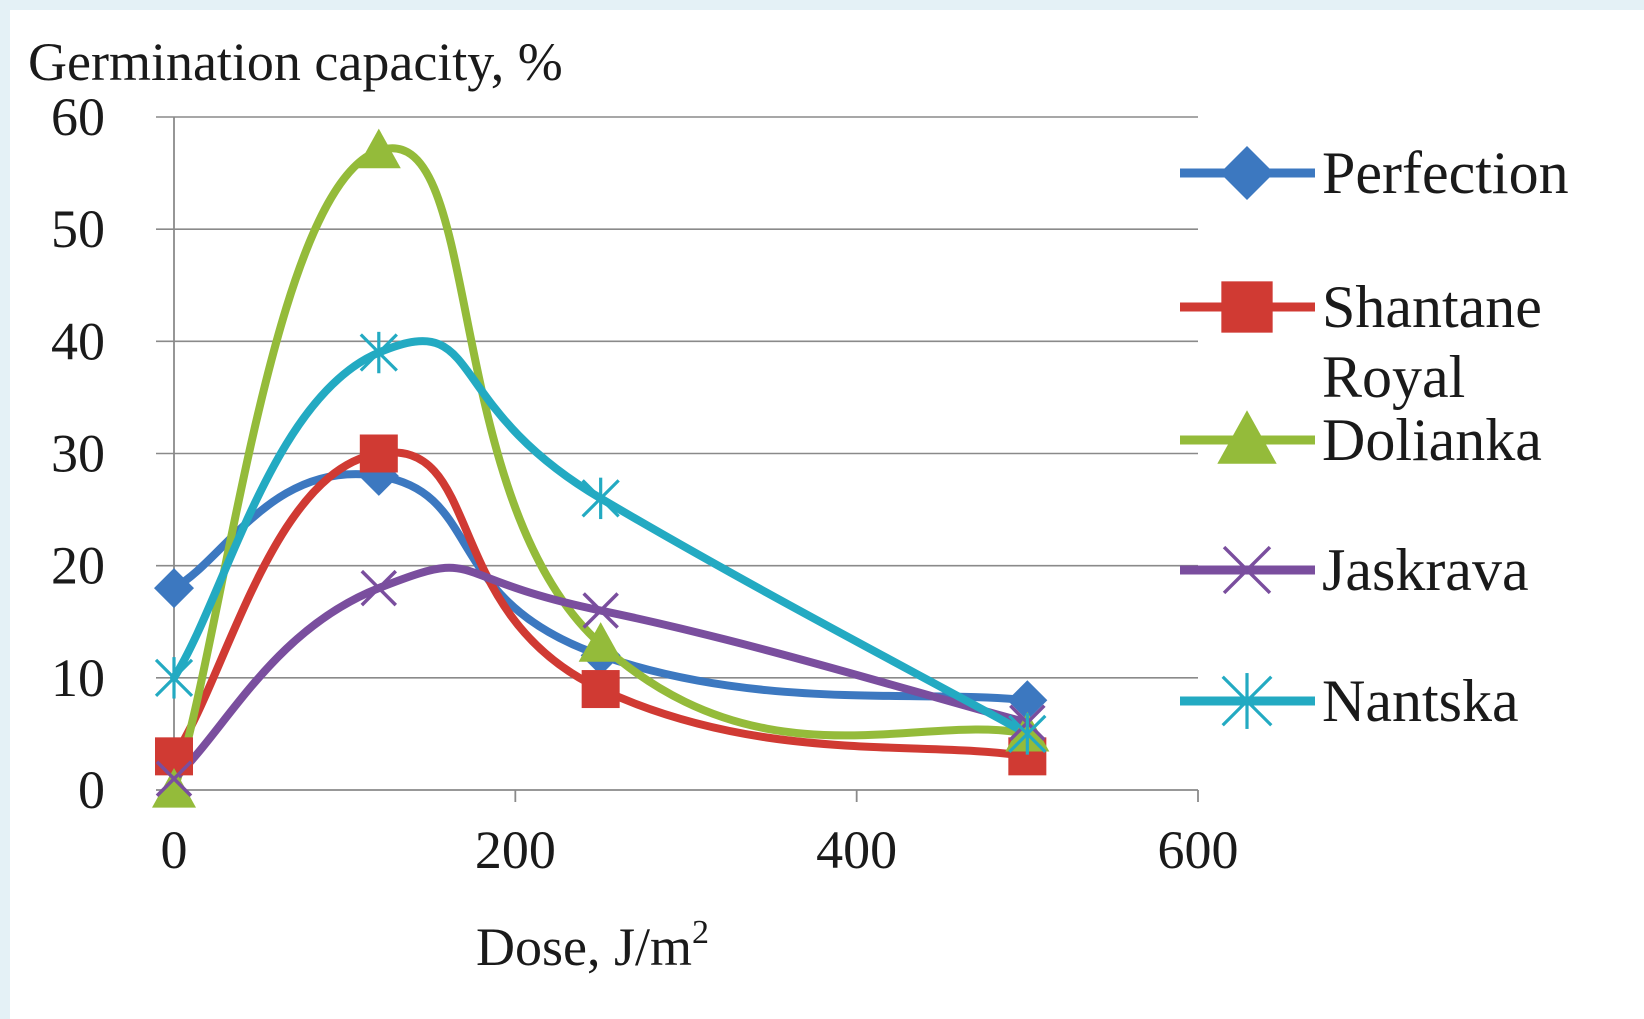 The width and height of the screenshot is (1644, 1019). Describe the element at coordinates (174, 850) in the screenshot. I see `x-tick-label: 0` at that location.